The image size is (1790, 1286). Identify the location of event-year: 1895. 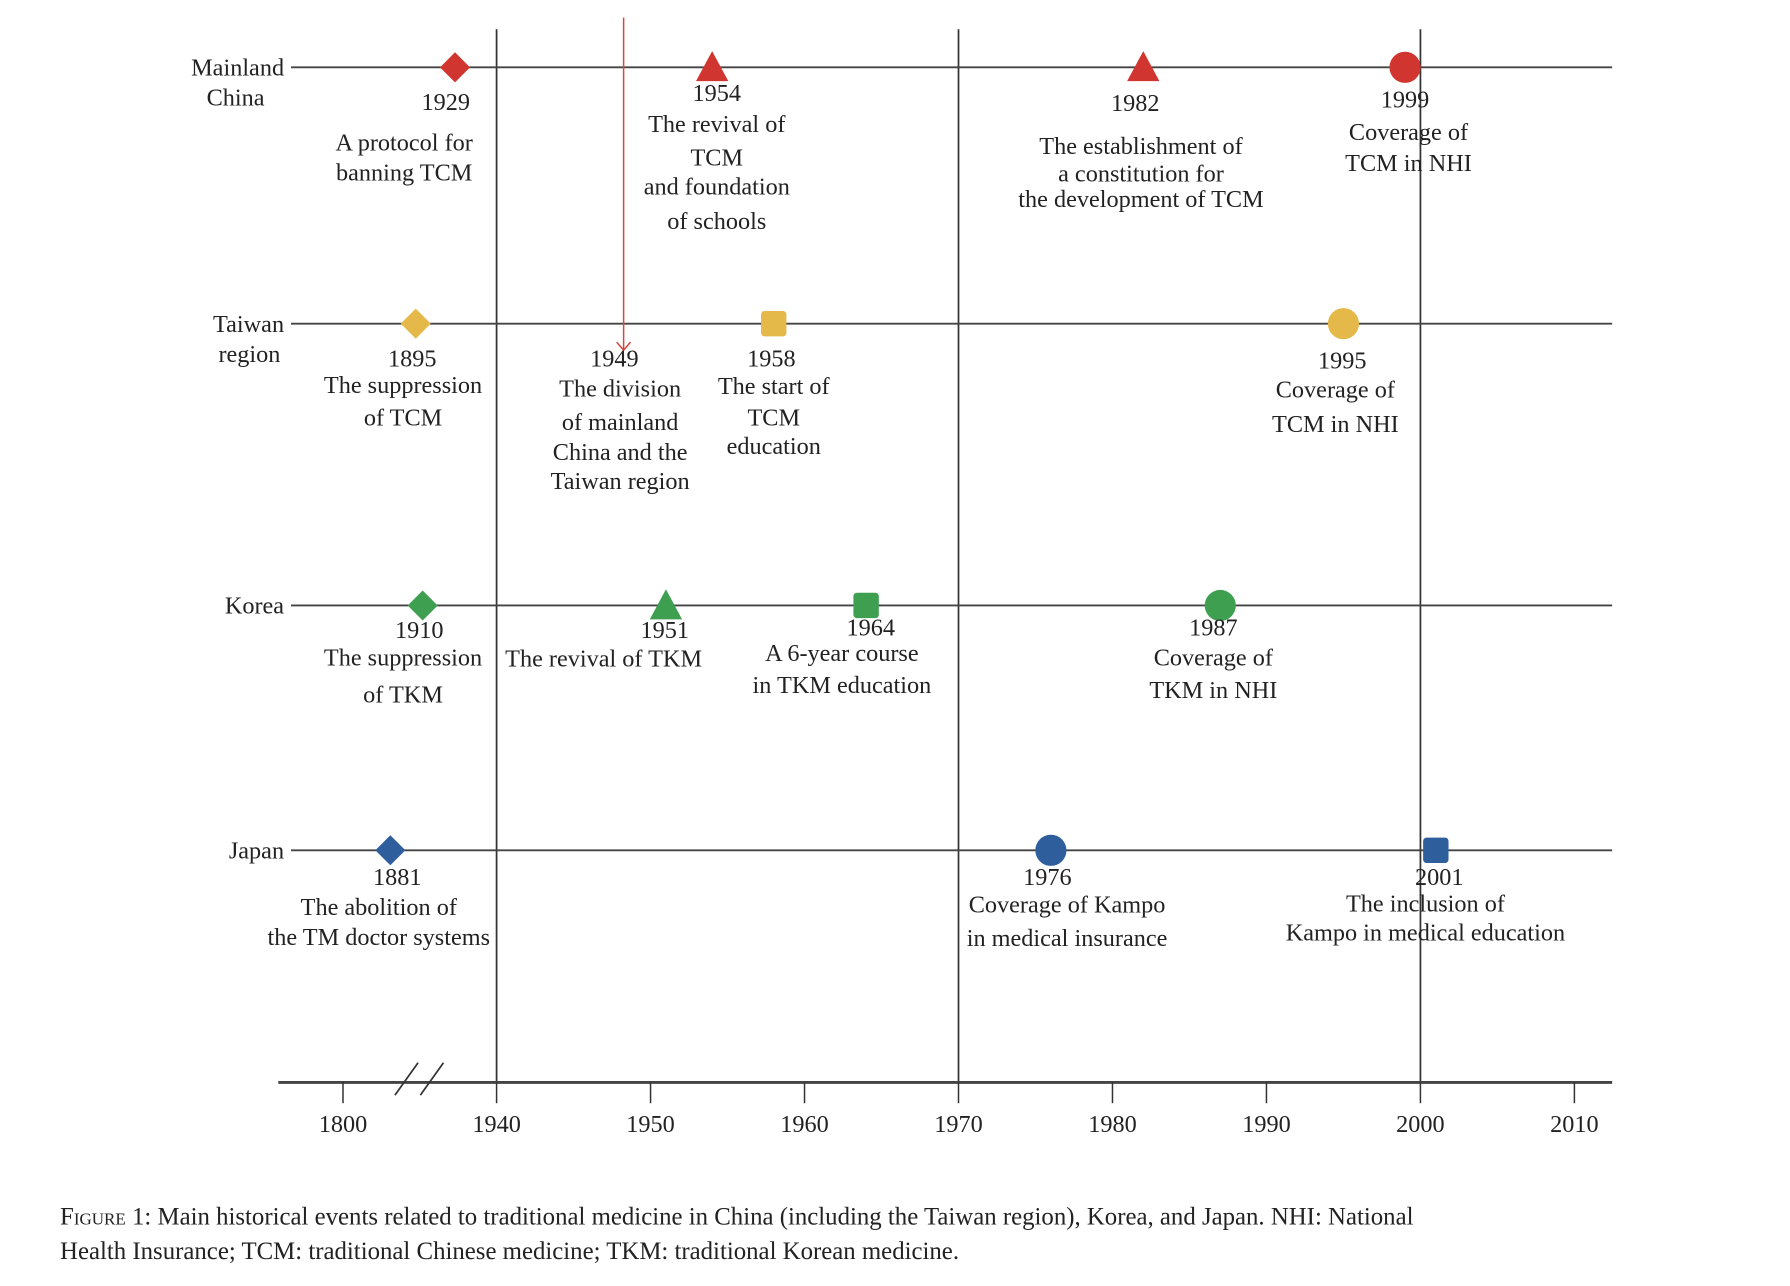
(412, 358).